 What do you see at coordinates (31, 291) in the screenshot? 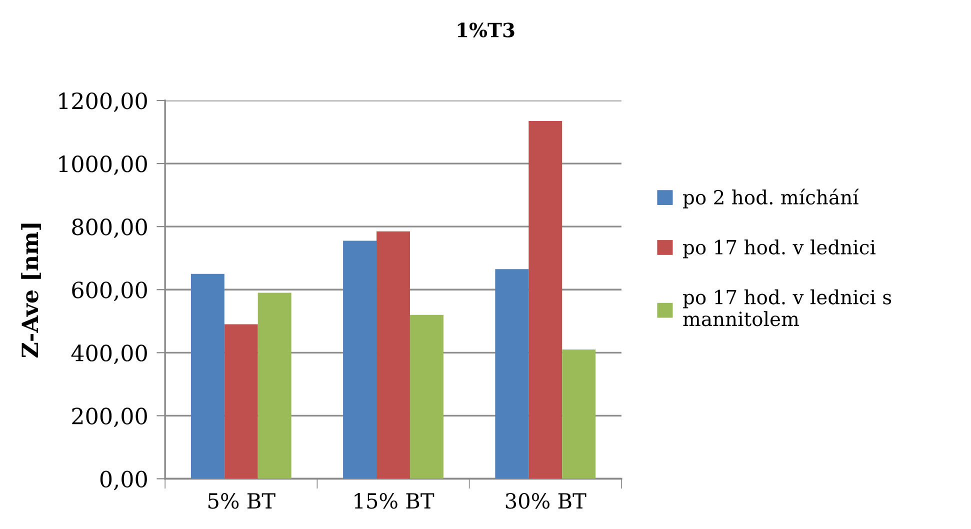
I see `y-axis-title: Z-Ave [nm]` at bounding box center [31, 291].